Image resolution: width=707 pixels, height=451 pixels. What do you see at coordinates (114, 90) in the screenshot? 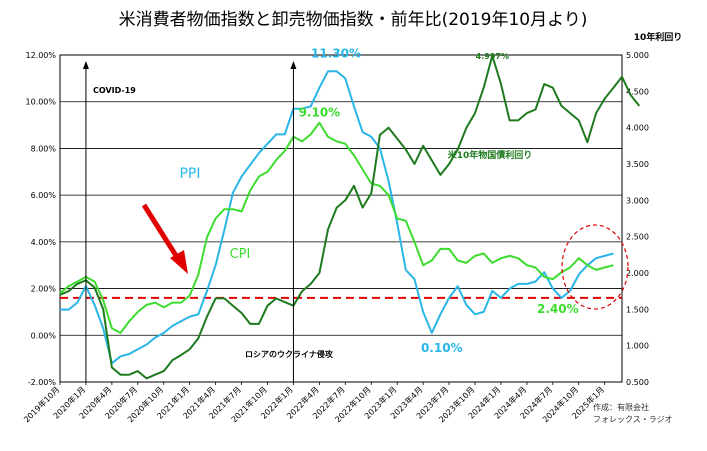
I see `covid-annotation: COVID-19` at bounding box center [114, 90].